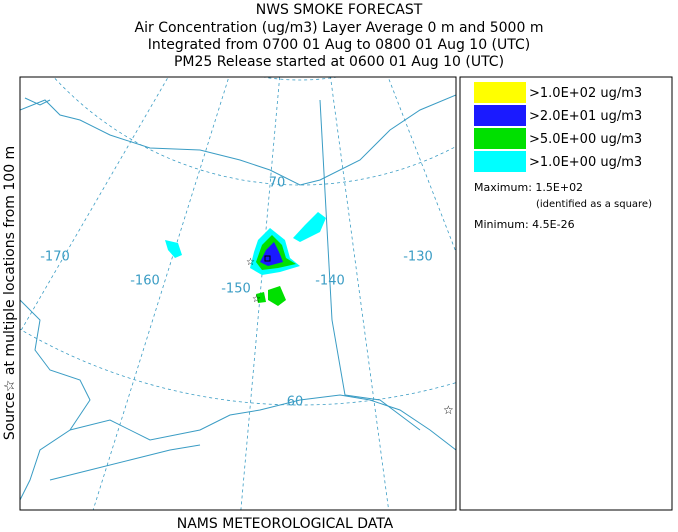 This screenshot has width=678, height=532. What do you see at coordinates (585, 93) in the screenshot?
I see `legend-label: >1.0E+02 ug/m3` at bounding box center [585, 93].